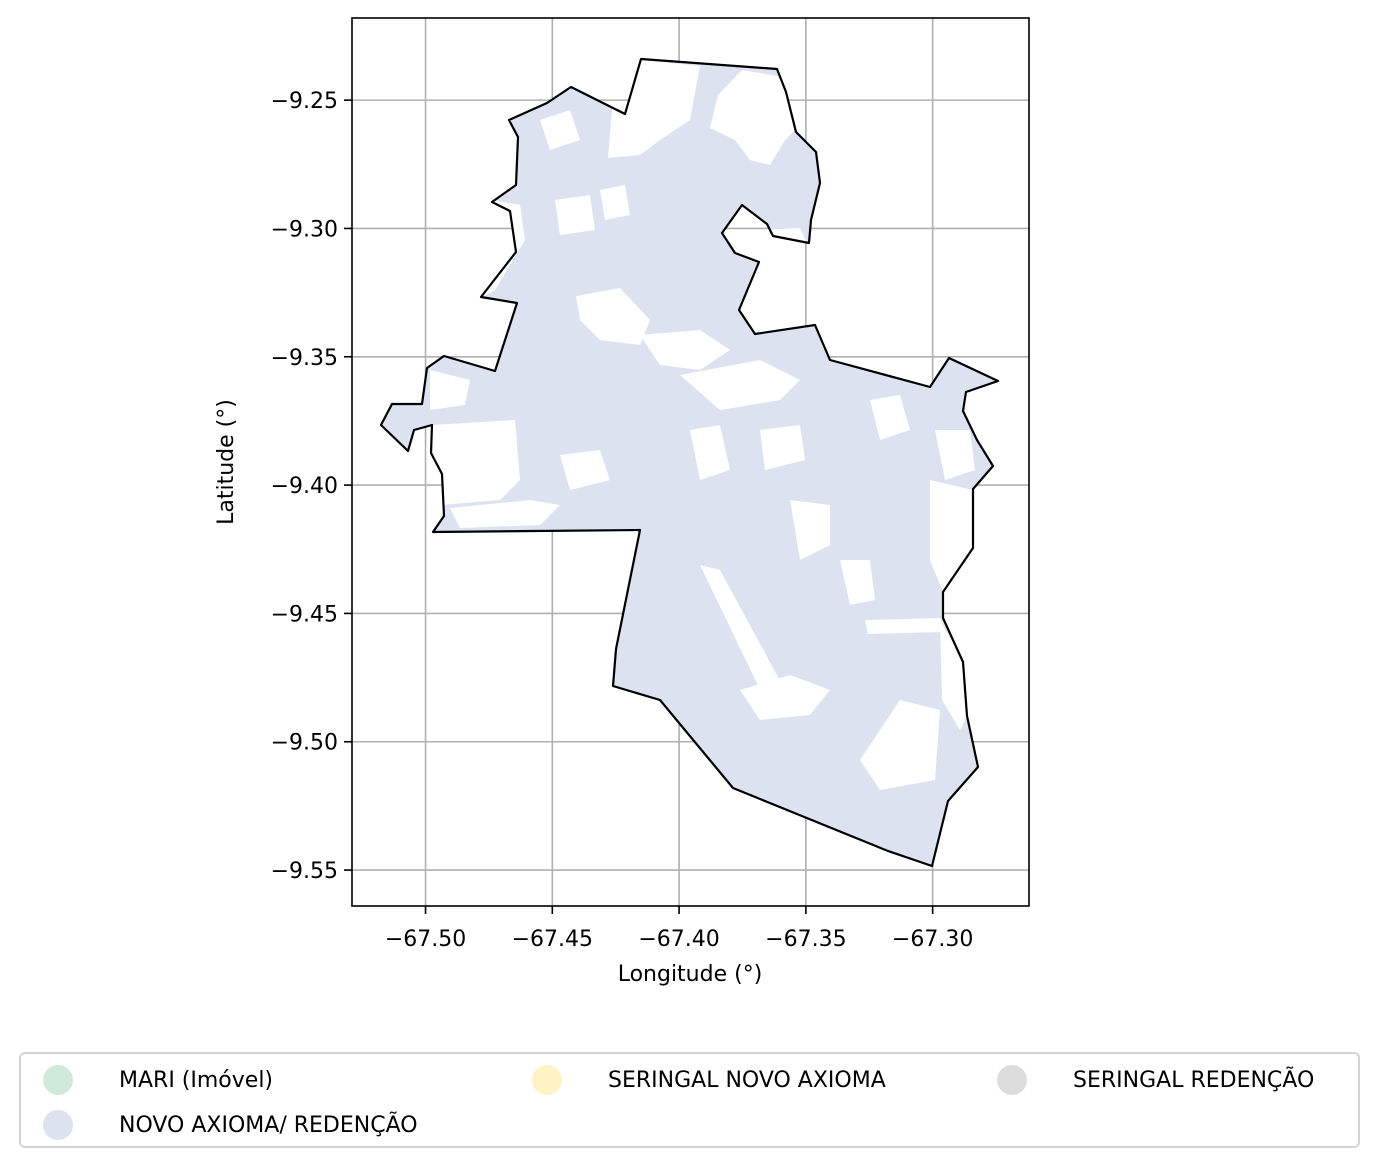  What do you see at coordinates (304, 614) in the screenshot?
I see `y-tick-label: −9.45` at bounding box center [304, 614].